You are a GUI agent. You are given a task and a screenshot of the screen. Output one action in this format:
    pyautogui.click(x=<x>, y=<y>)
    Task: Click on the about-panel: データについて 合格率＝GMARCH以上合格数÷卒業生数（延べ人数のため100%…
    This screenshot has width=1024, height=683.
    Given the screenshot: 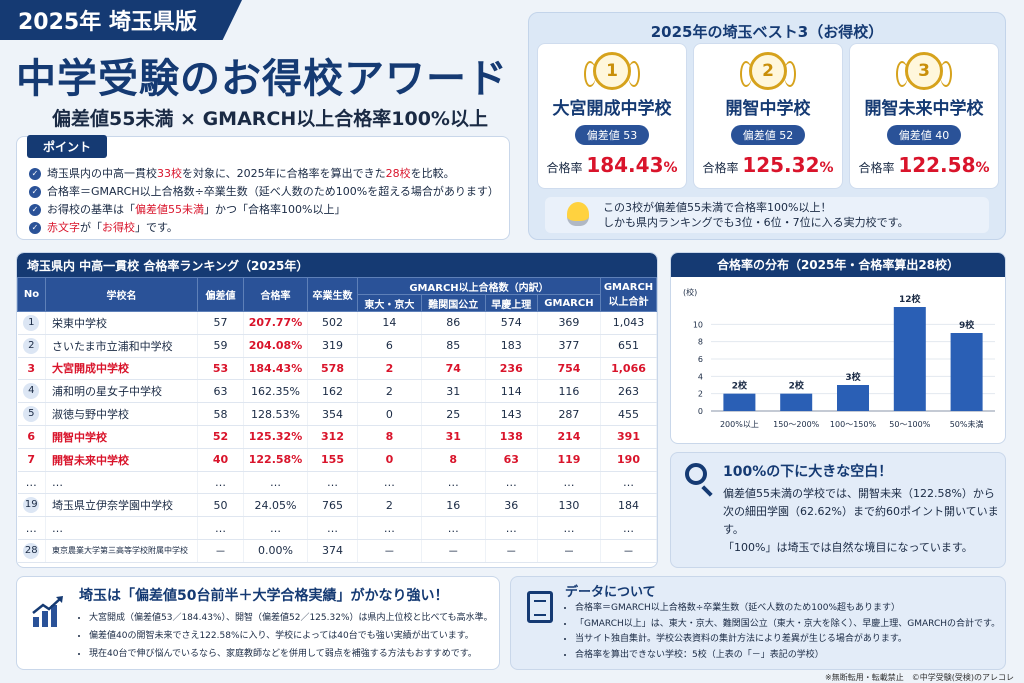 What is the action you would take?
    pyautogui.click(x=758, y=623)
    